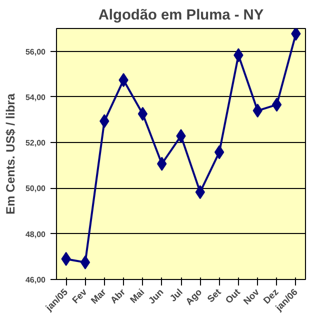  I want to click on x-tick-label: Fev, so click(80, 296).